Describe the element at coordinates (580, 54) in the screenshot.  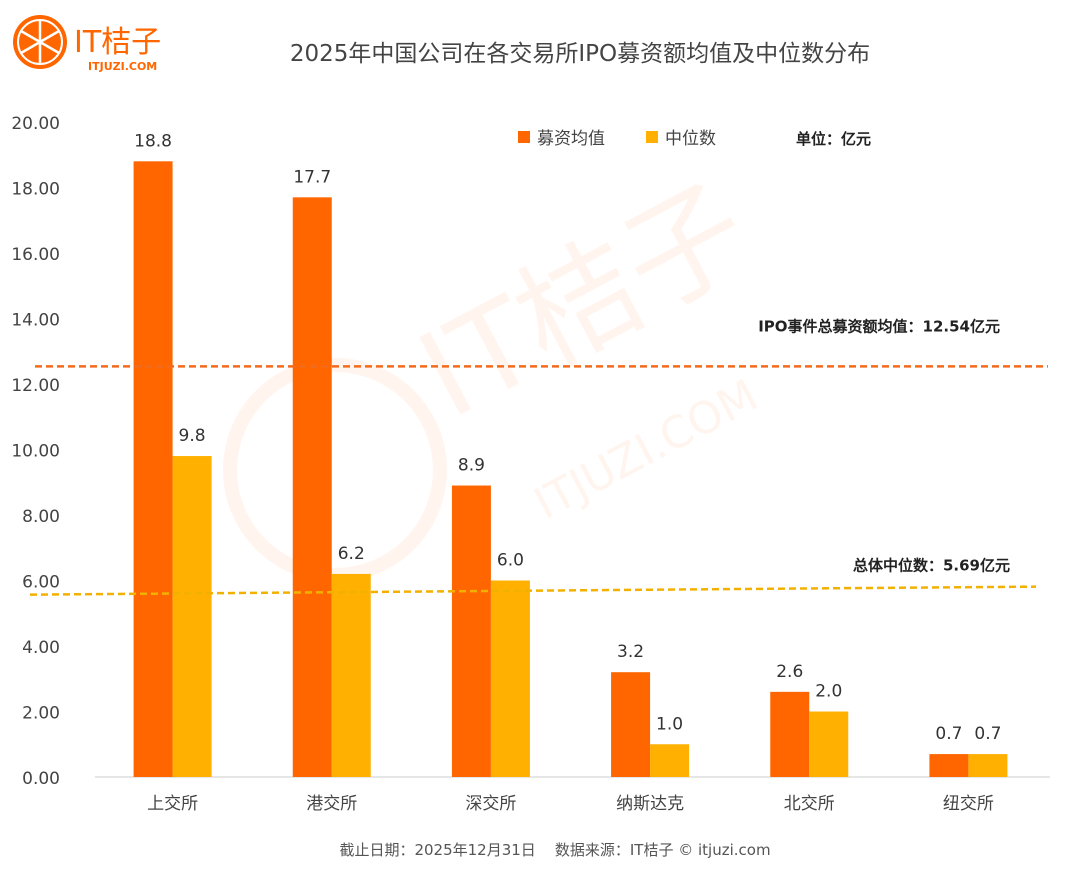
I see `chart-title: 2025年中国公司在各交易所IPO募资额均值及中位数分布` at that location.